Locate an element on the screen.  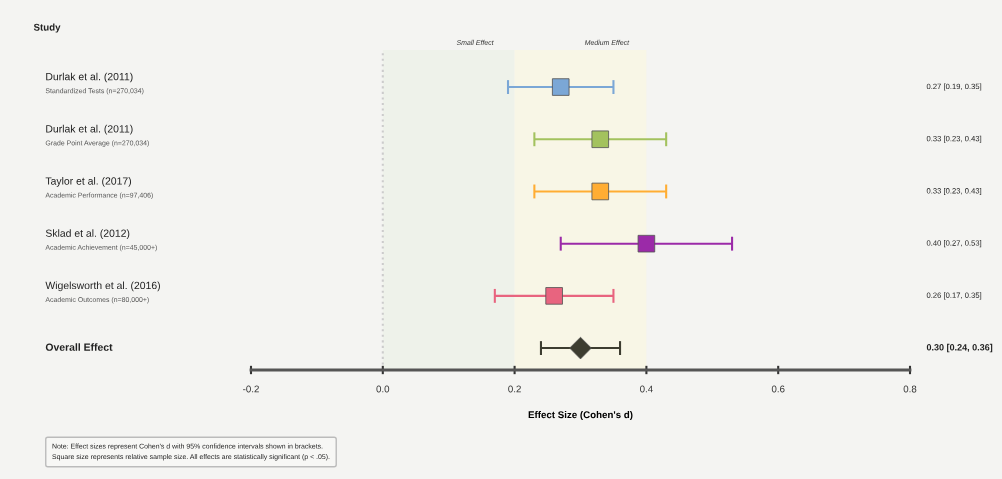
y-axis-title: Study is located at coordinates (47, 28).